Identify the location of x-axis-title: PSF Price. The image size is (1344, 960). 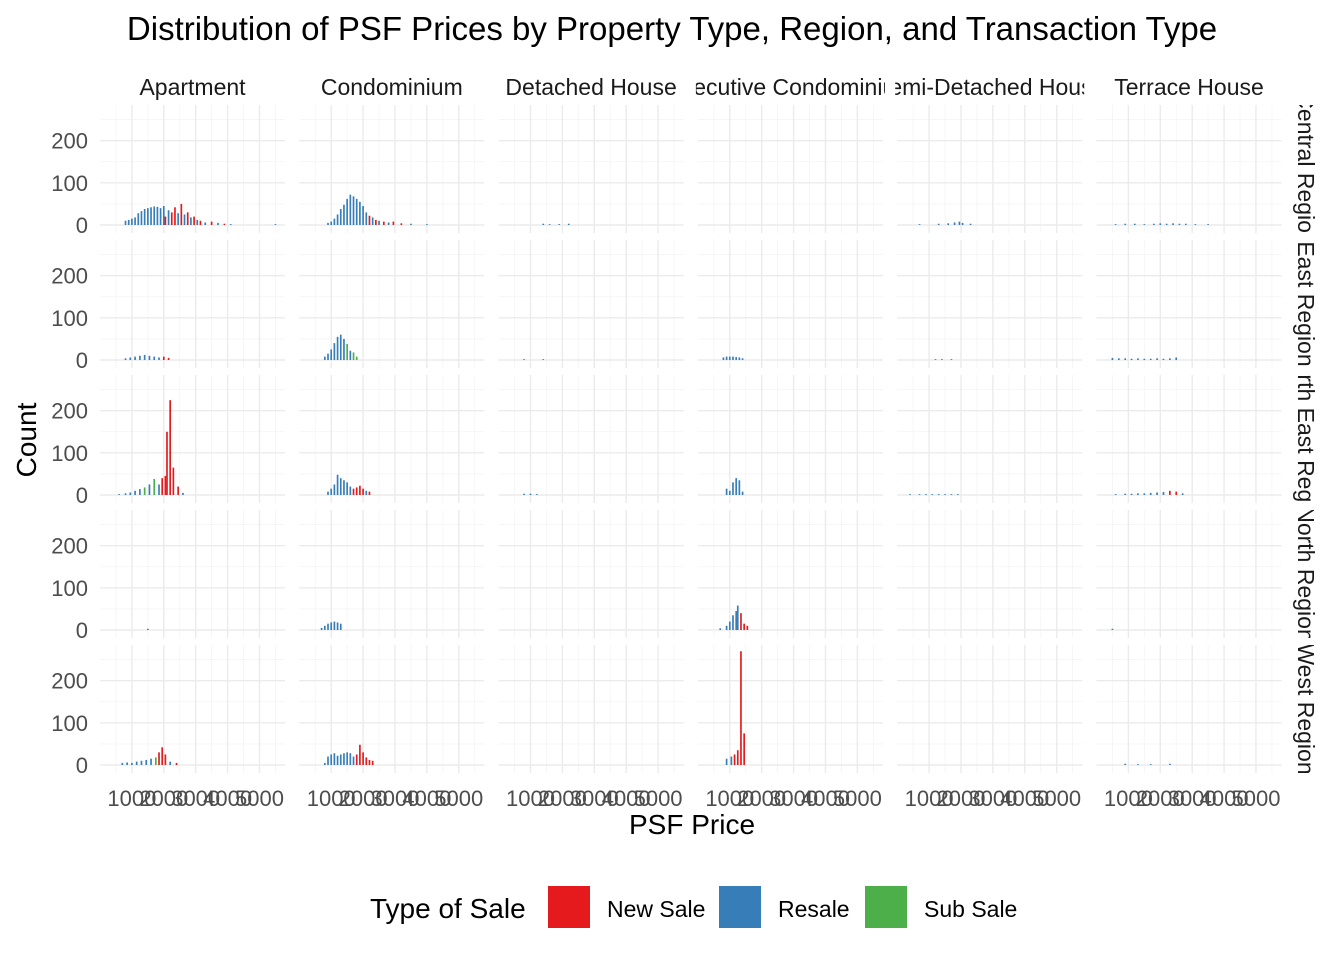
(692, 824).